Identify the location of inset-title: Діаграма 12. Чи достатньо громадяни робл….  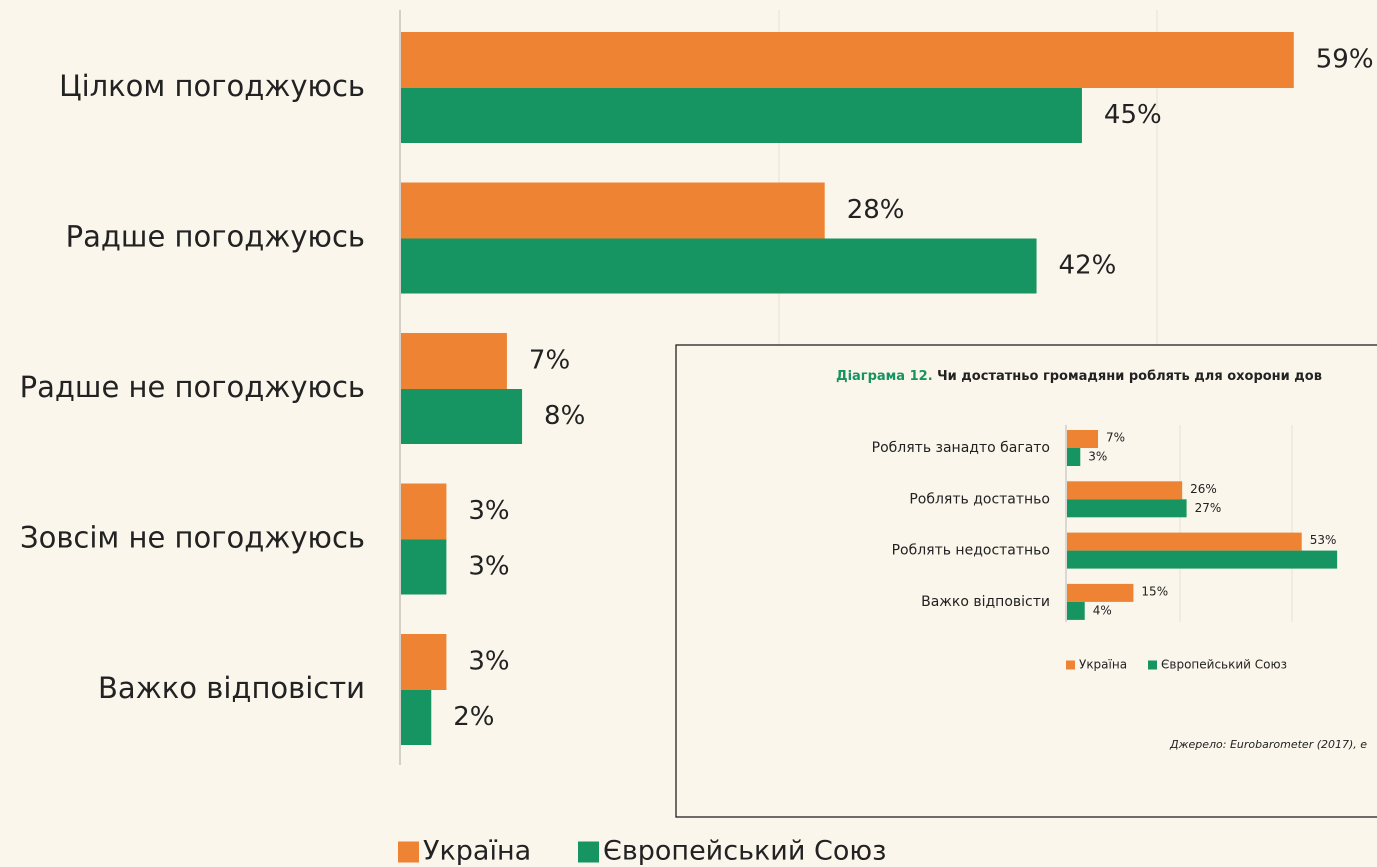
(1079, 376).